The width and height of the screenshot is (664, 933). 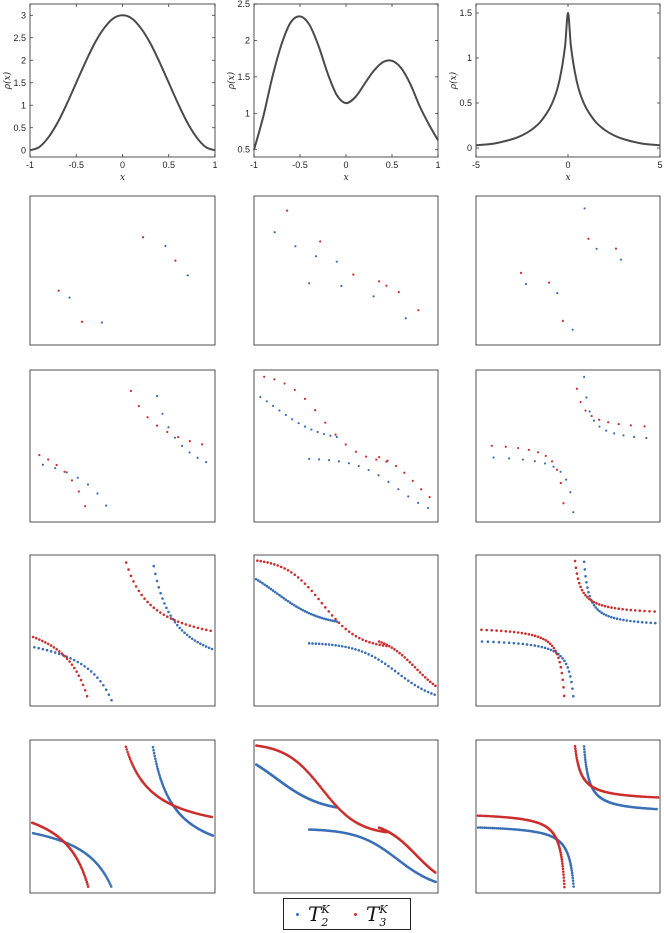 What do you see at coordinates (345, 178) in the screenshot?
I see `x-axis-label: x` at bounding box center [345, 178].